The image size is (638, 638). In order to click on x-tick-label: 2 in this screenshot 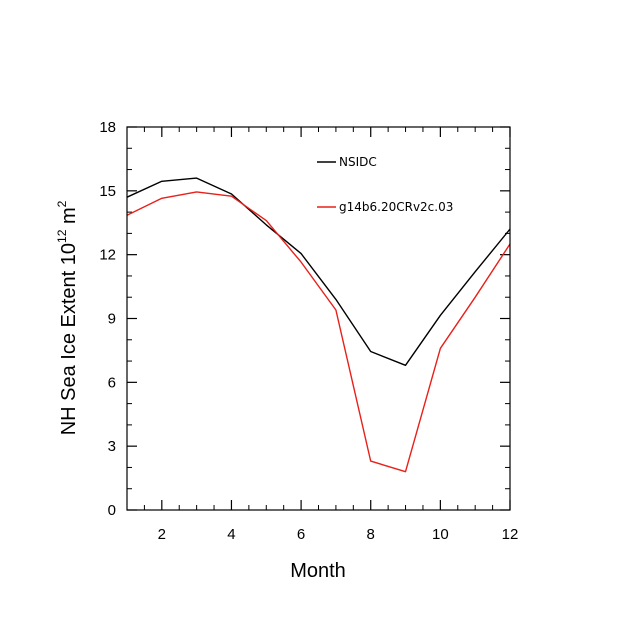, I will do `click(162, 534)`.